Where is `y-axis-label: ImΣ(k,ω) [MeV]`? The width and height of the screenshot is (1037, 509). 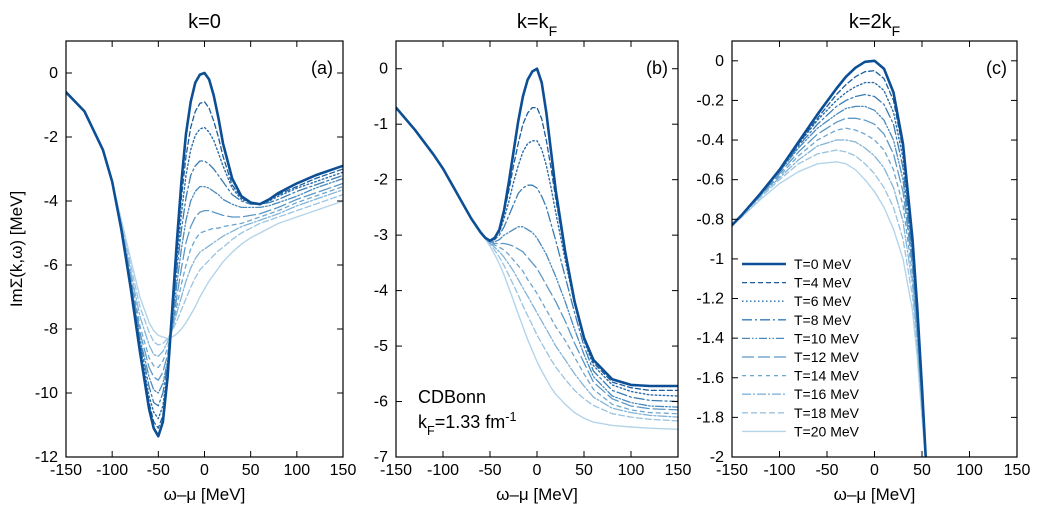
y-axis-label: ImΣ(k,ω) [MeV] is located at coordinates (16, 249).